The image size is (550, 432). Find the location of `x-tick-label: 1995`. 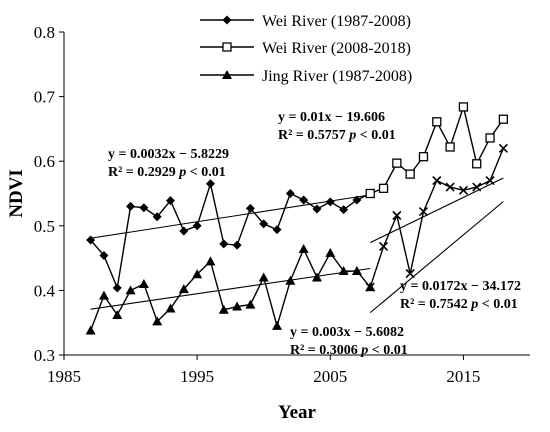

x-tick-label: 1995 is located at coordinates (197, 376).